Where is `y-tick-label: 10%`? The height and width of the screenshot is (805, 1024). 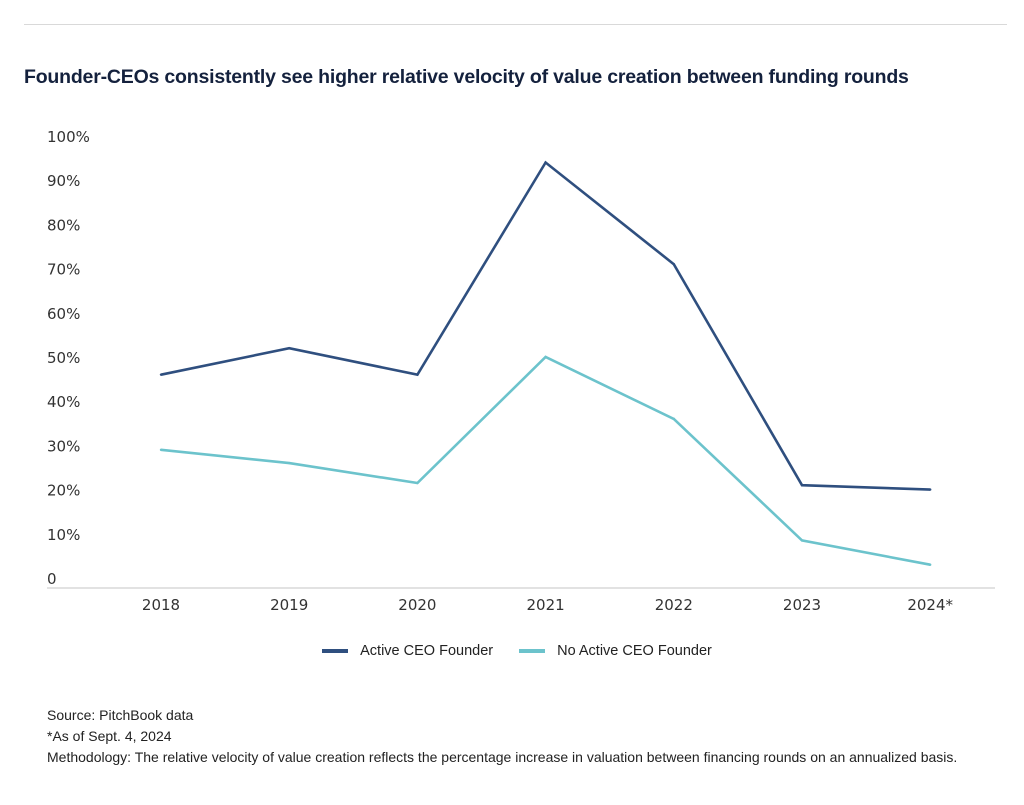
y-tick-label: 10% is located at coordinates (63, 535).